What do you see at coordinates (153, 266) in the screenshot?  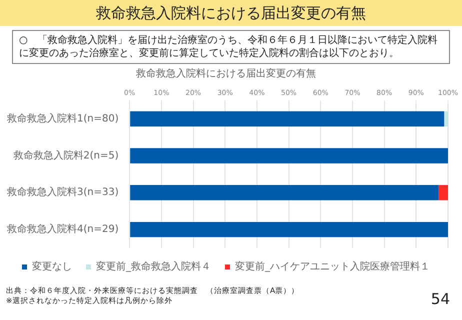 I see `legend-label: 変更前_救命救急入院料４` at bounding box center [153, 266].